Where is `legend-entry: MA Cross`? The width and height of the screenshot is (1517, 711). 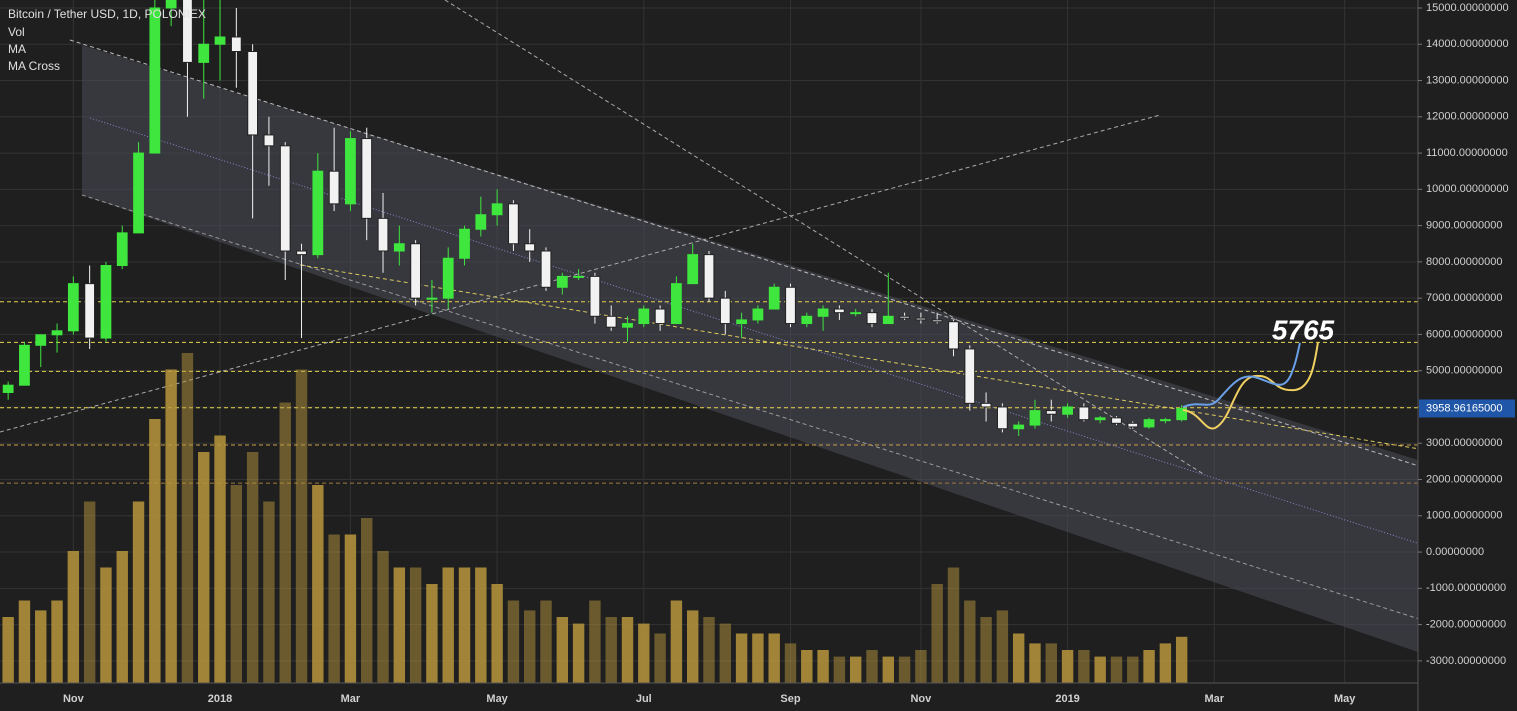
legend-entry: MA Cross is located at coordinates (34, 66).